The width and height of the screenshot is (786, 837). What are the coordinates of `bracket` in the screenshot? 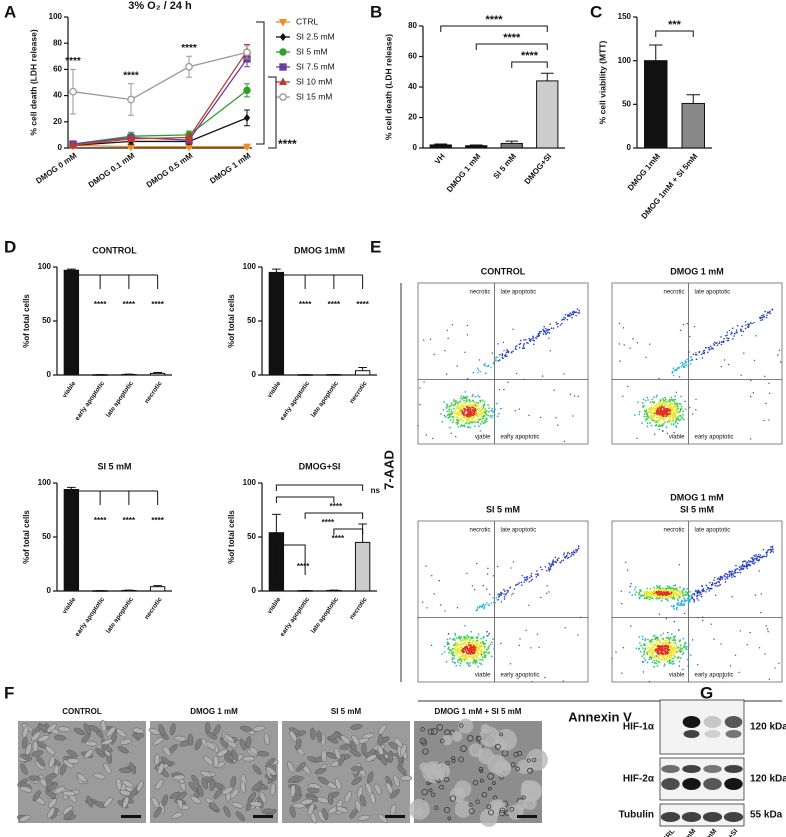 It's located at (334, 515).